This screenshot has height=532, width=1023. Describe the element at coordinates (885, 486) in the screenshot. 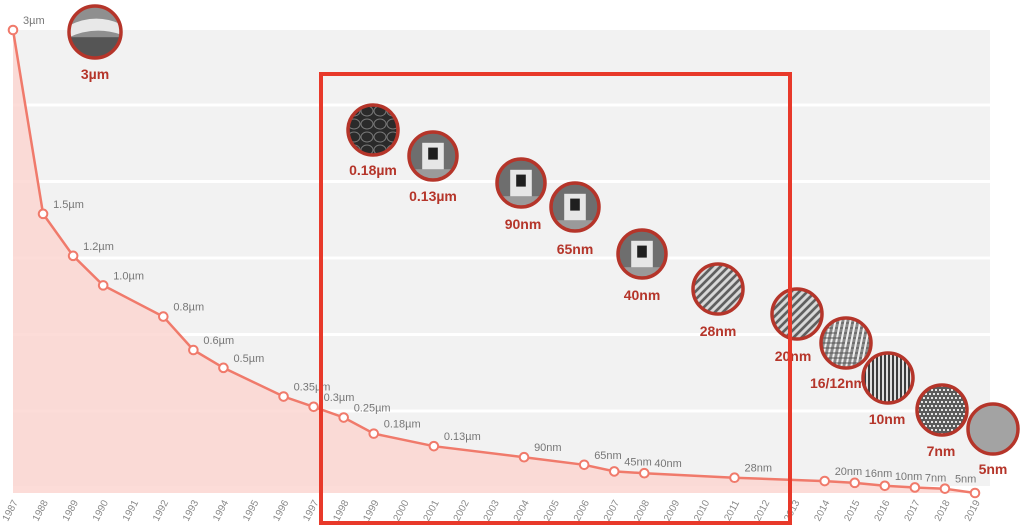

I see `data-point-2016` at that location.